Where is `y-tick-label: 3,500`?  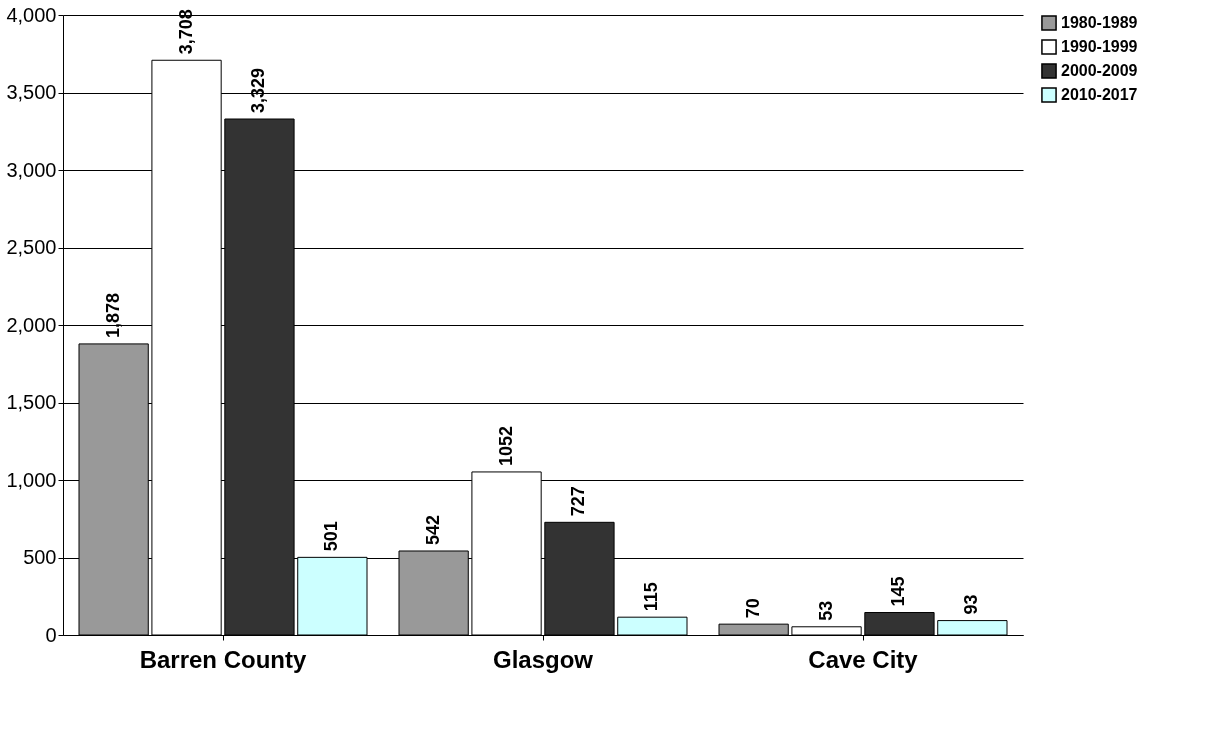 y-tick-label: 3,500 is located at coordinates (31, 92).